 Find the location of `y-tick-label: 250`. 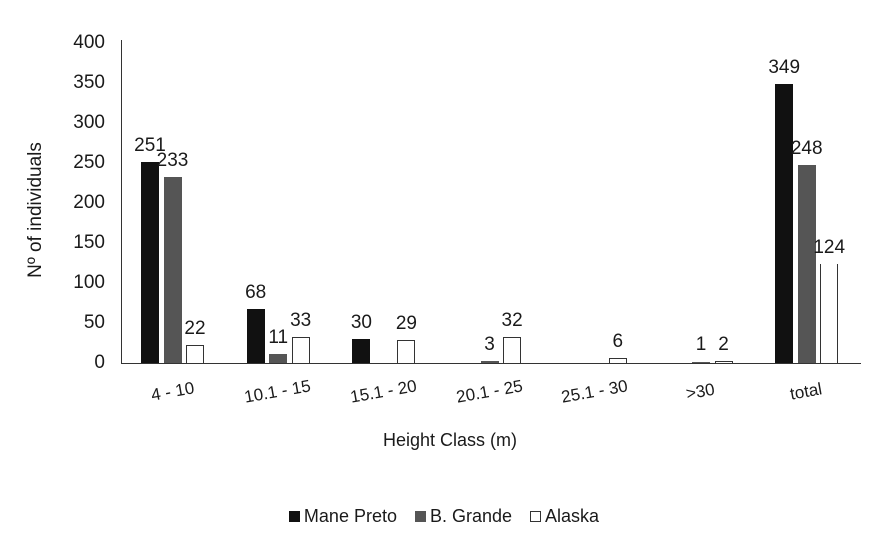

y-tick-label: 250 is located at coordinates (89, 162).